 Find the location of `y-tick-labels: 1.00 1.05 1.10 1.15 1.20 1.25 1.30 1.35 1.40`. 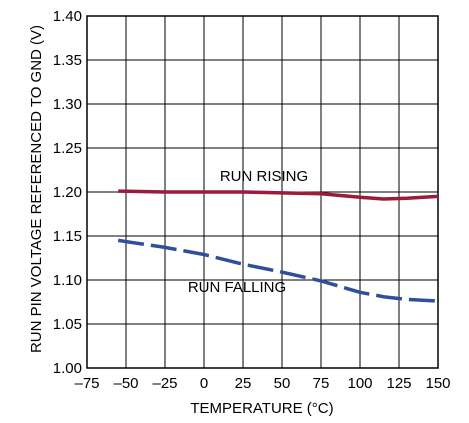

y-tick-labels: 1.00 1.05 1.10 1.15 1.20 1.25 1.30 1.35 1.40 is located at coordinates (67, 192).